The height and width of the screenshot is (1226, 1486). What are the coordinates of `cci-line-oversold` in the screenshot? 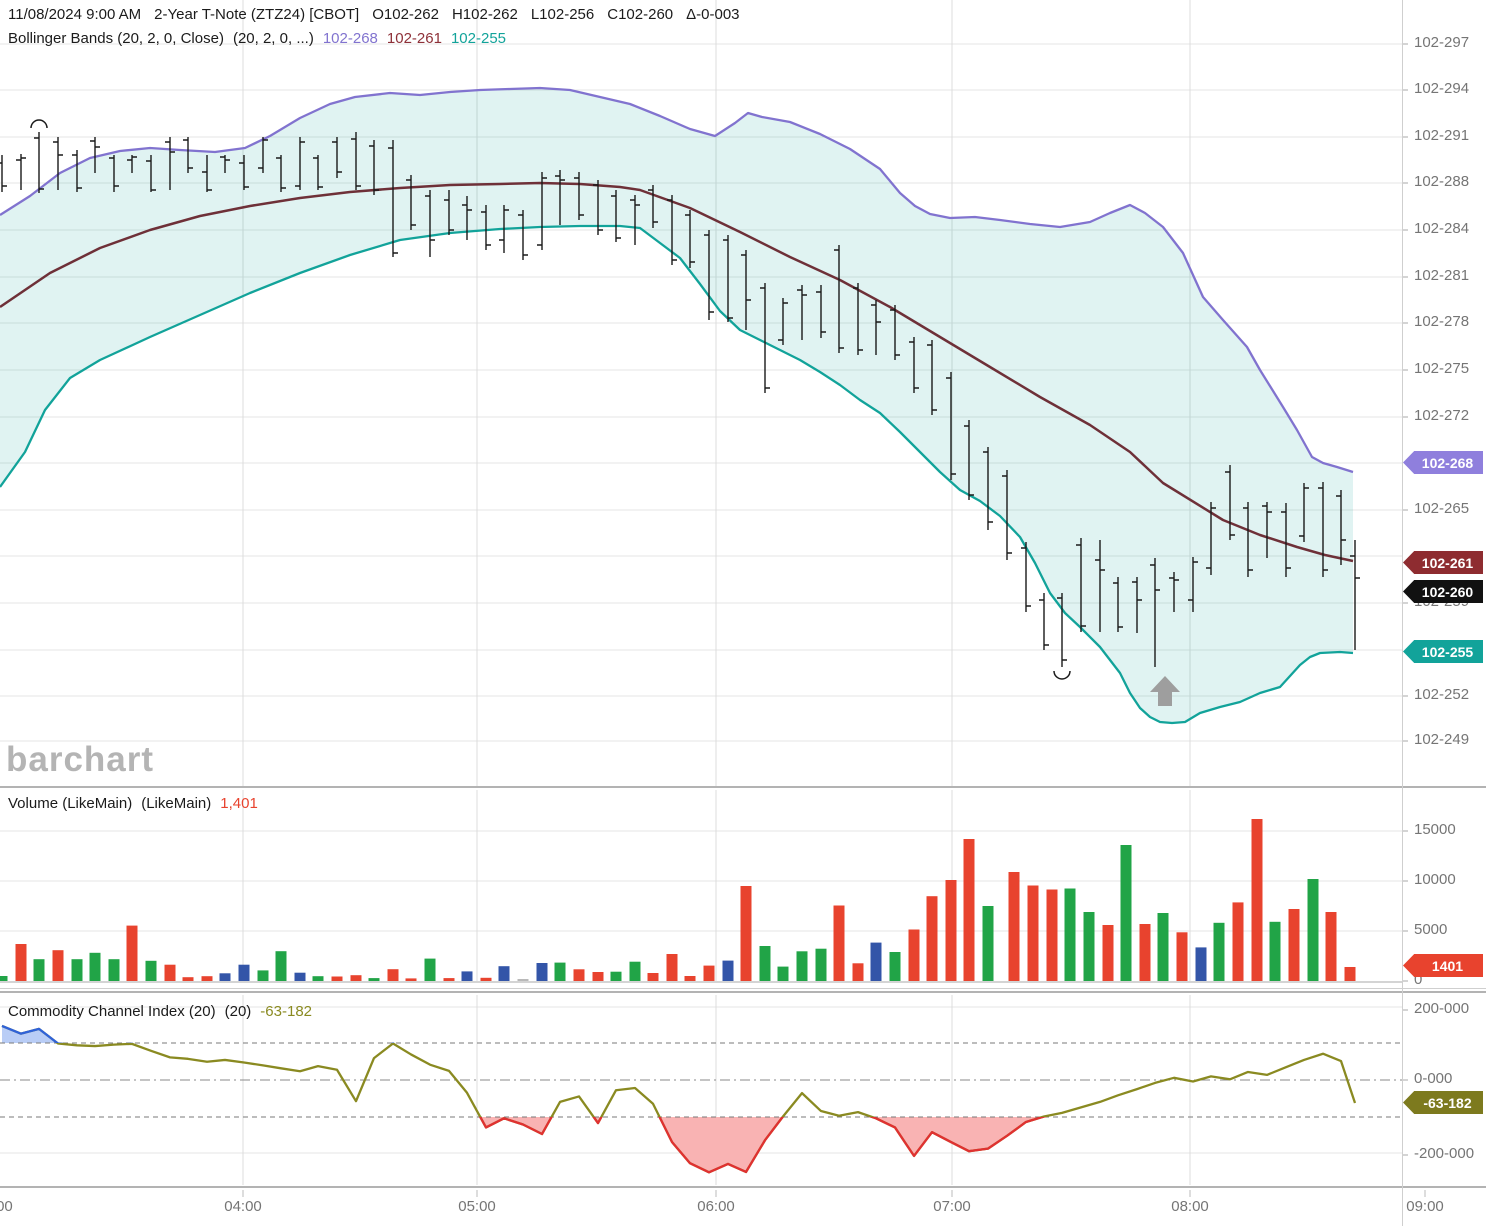 It's located at (763, 1145).